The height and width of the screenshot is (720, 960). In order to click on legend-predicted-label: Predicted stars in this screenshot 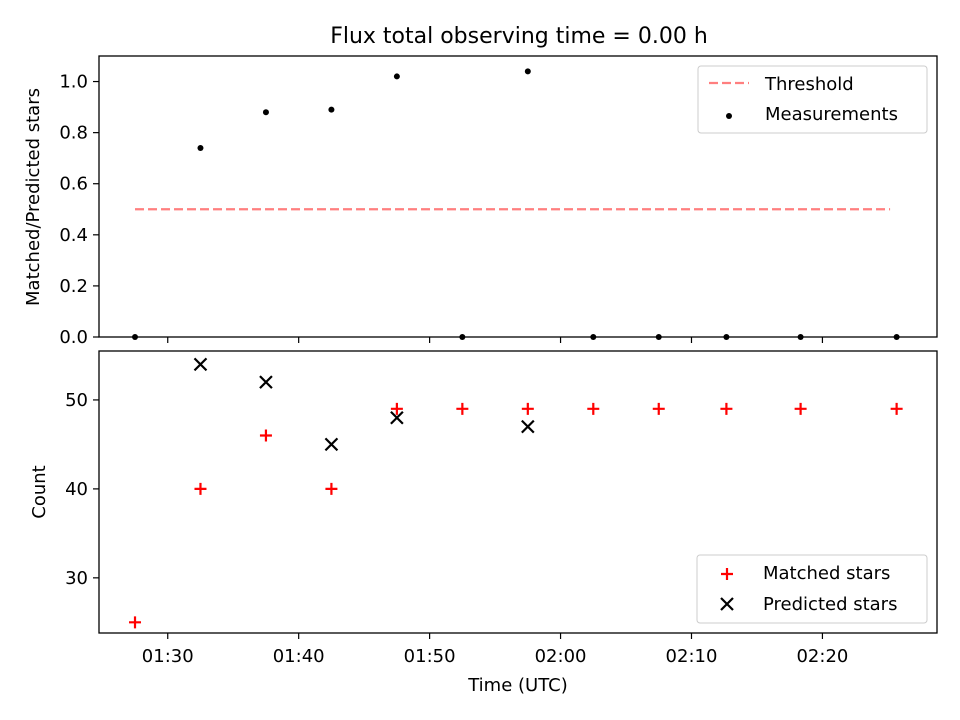, I will do `click(830, 604)`.